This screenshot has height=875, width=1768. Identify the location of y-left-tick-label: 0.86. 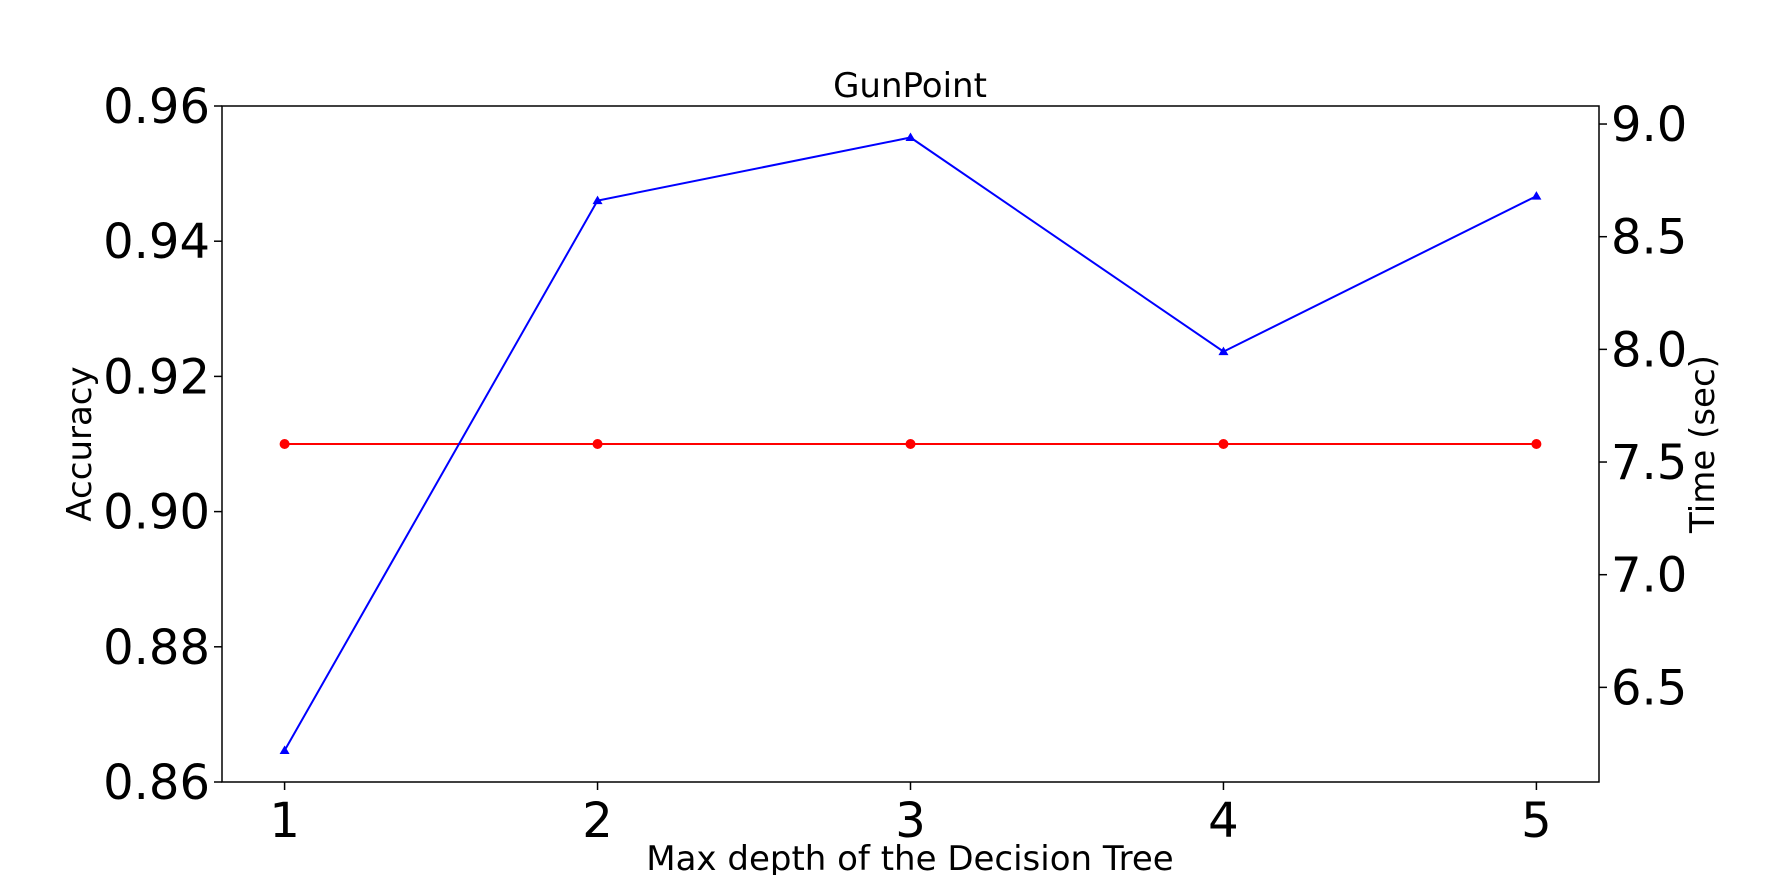
(156, 783).